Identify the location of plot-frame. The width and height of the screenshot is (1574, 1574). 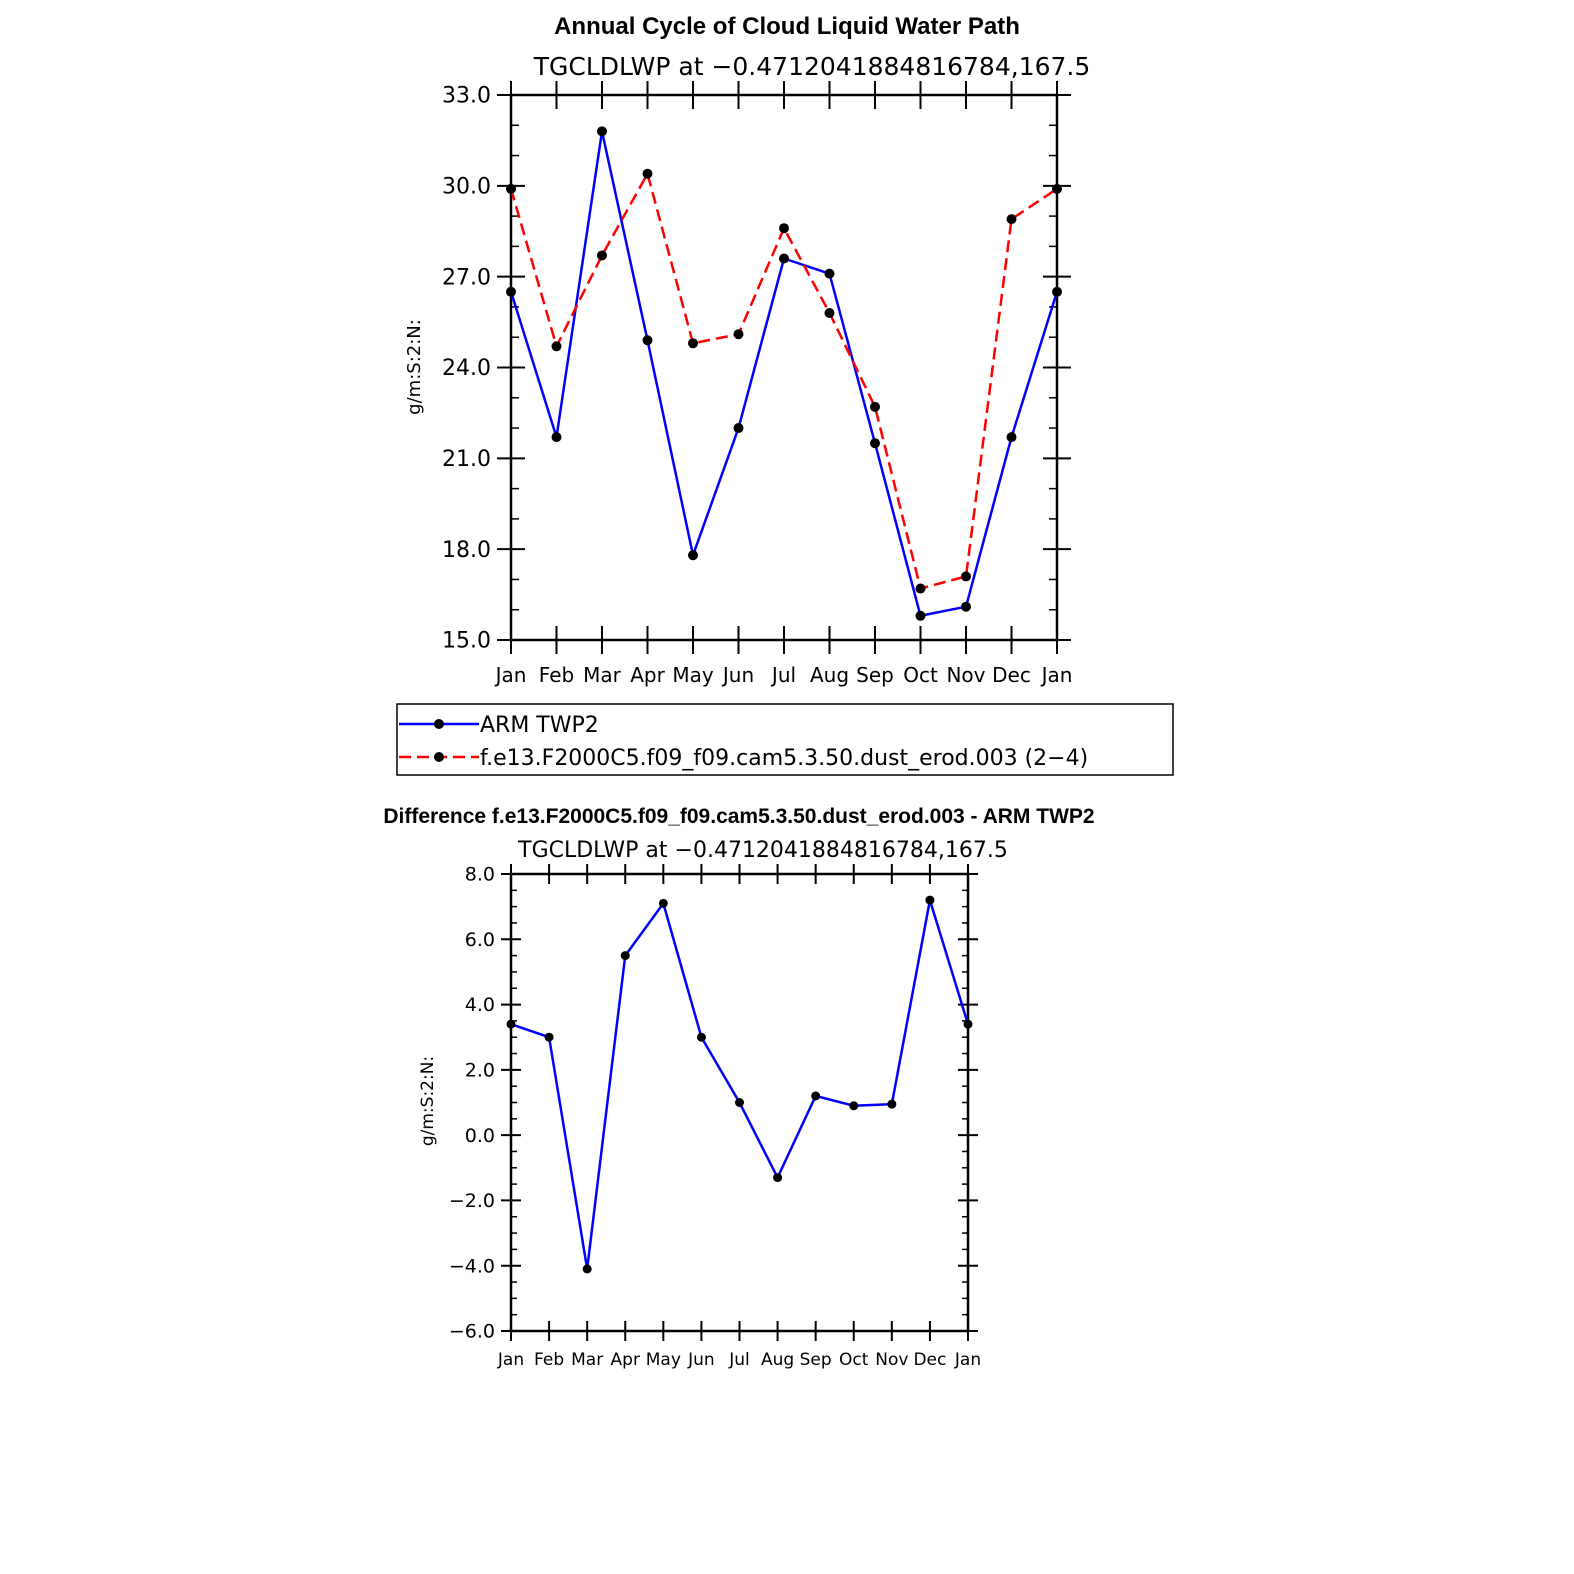
(784, 367).